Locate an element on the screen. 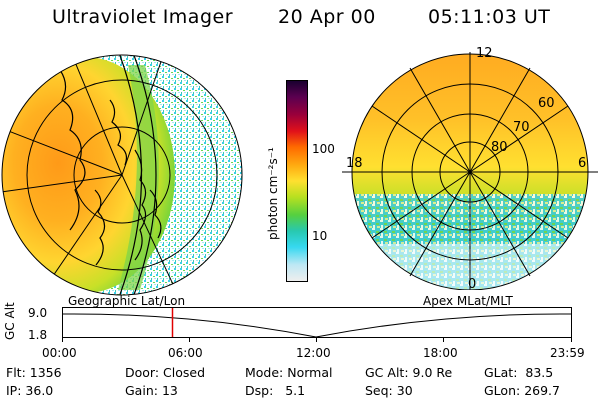 The image size is (600, 400). mlt-label-0: 0 is located at coordinates (472, 284).